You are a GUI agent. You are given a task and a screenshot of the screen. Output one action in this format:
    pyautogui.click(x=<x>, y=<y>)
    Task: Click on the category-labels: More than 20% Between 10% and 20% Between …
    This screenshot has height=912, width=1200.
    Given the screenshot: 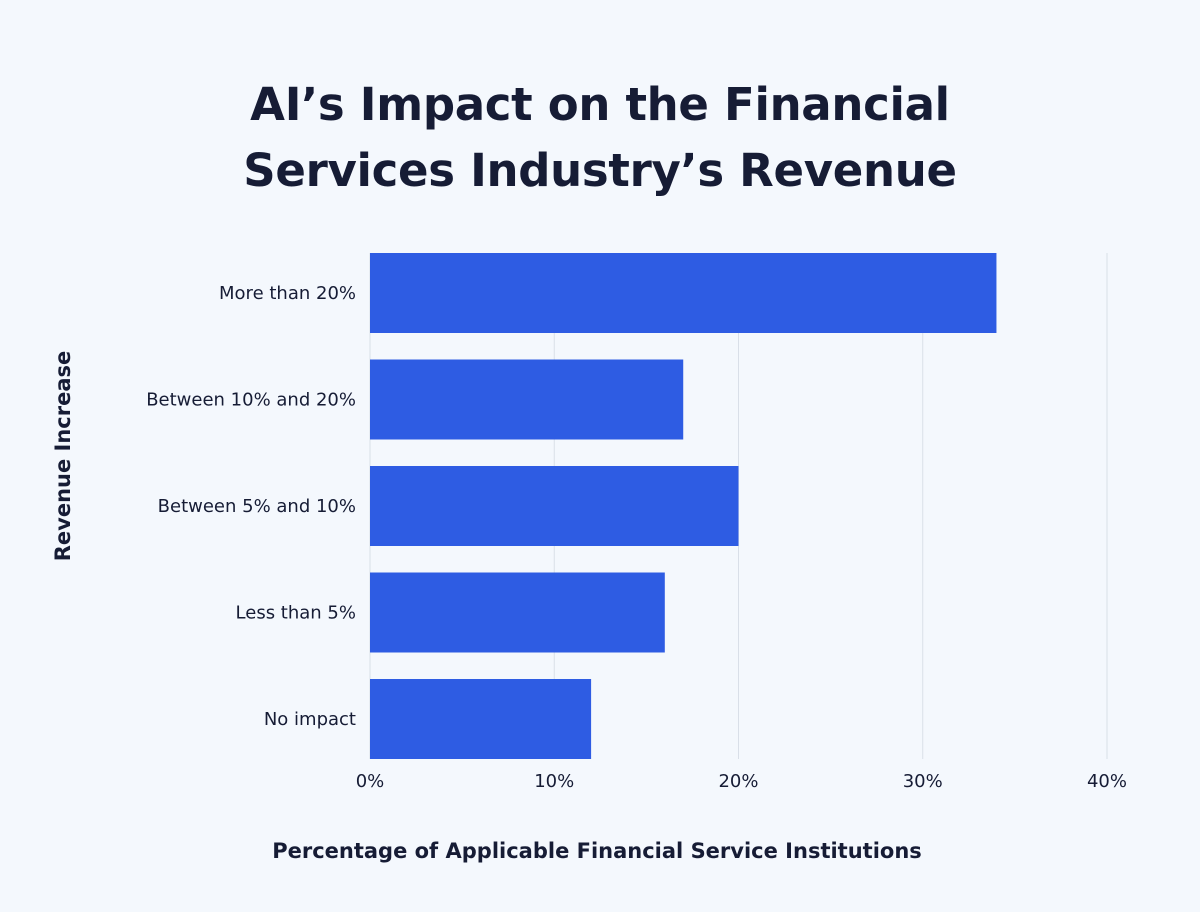 What is the action you would take?
    pyautogui.click(x=251, y=506)
    